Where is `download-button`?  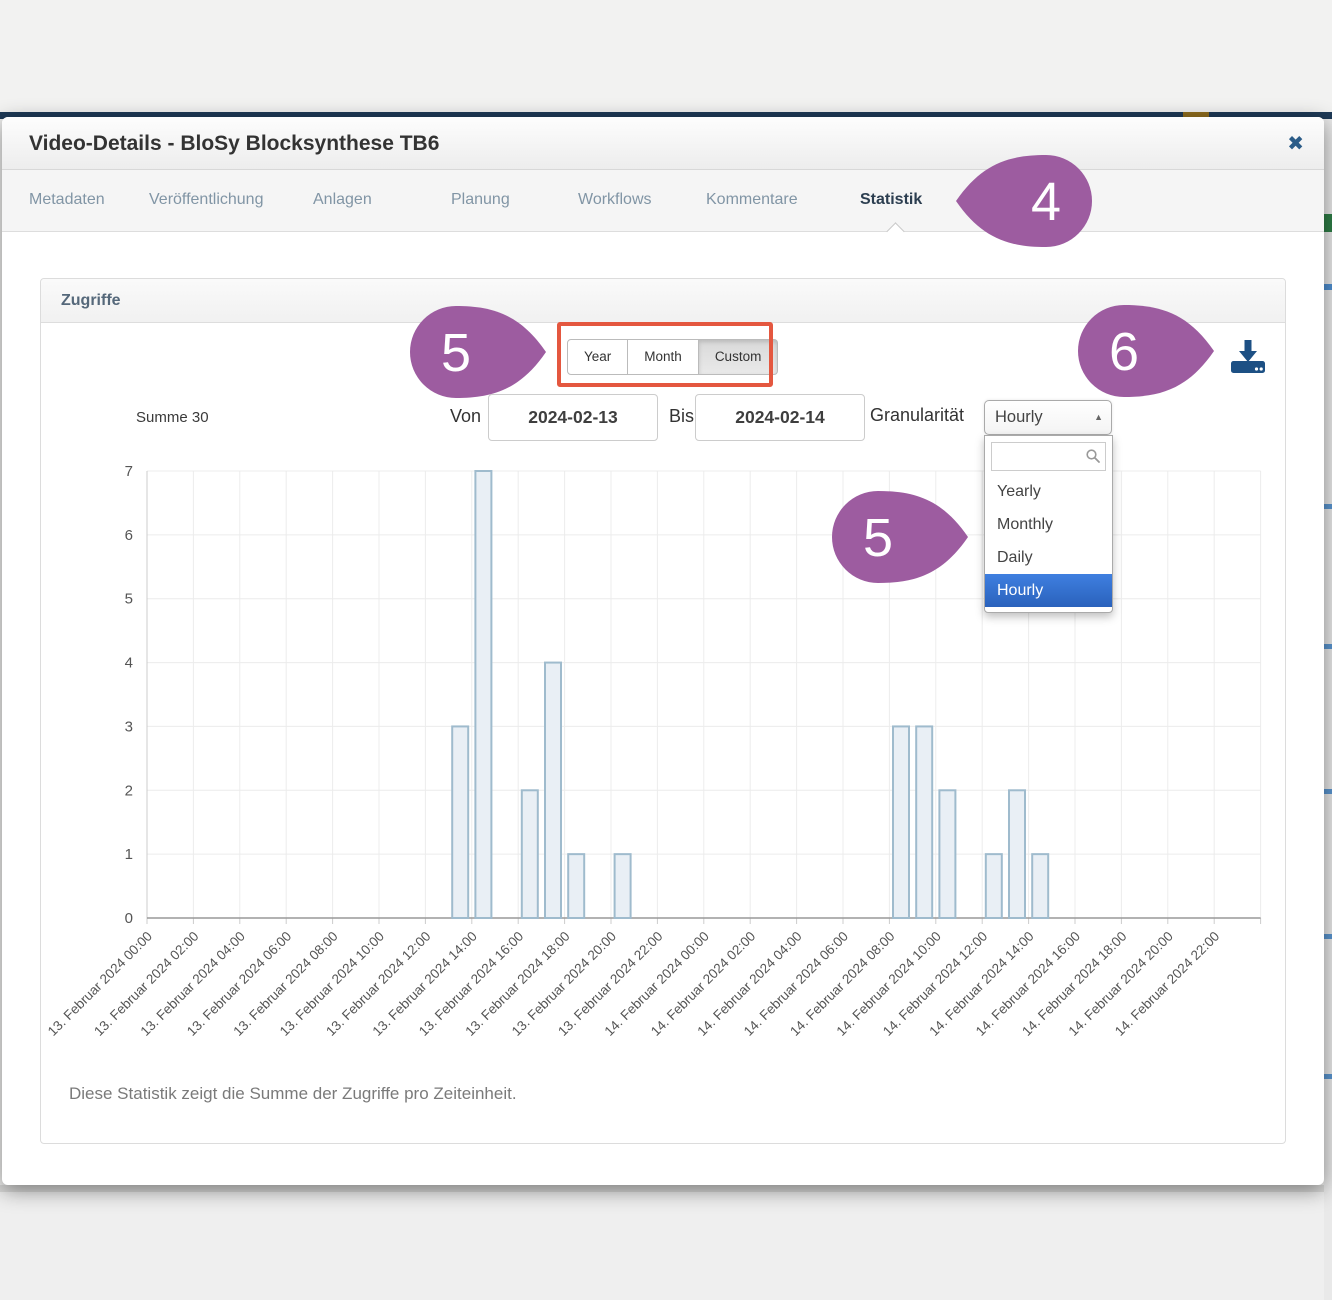
download-button is located at coordinates (1248, 357).